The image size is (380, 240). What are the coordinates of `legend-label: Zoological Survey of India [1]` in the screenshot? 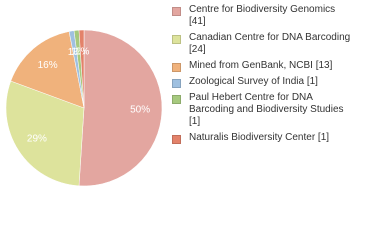 It's located at (253, 81).